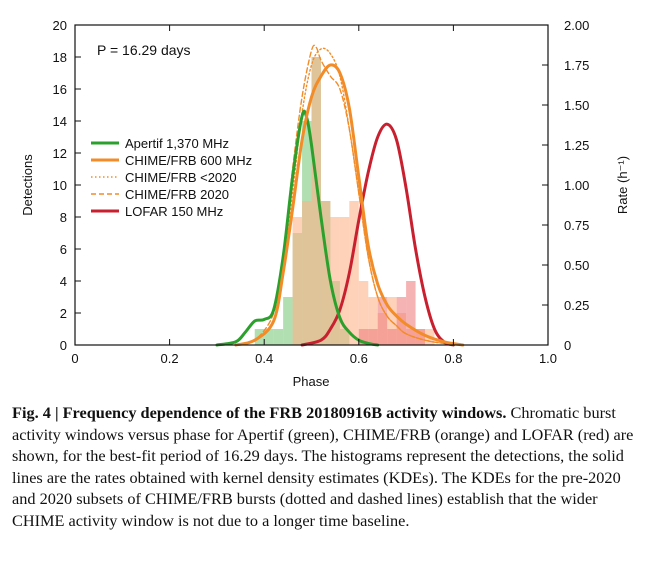 The width and height of the screenshot is (657, 584). I want to click on y-tick-label-right: 1.75, so click(576, 65).